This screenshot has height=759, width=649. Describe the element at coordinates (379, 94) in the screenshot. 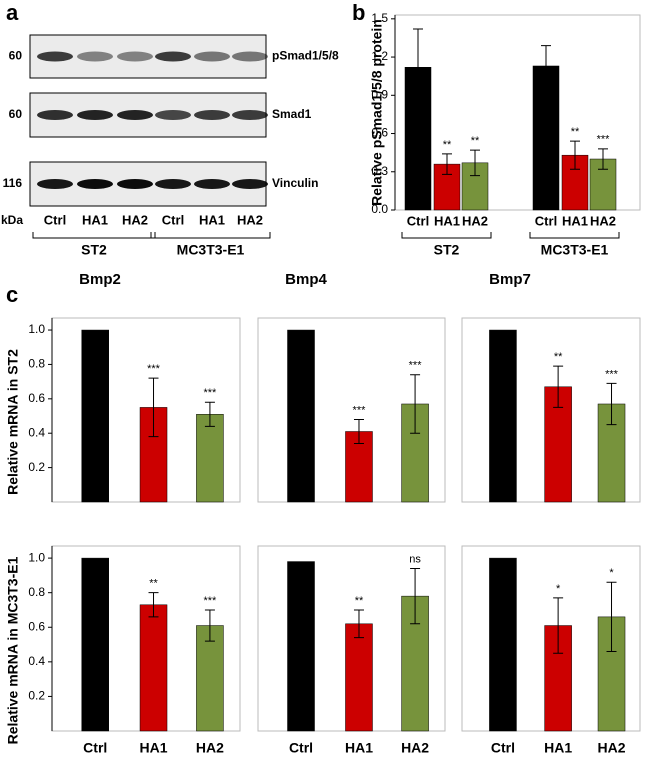

I see `y-tick-label: 0.9` at that location.